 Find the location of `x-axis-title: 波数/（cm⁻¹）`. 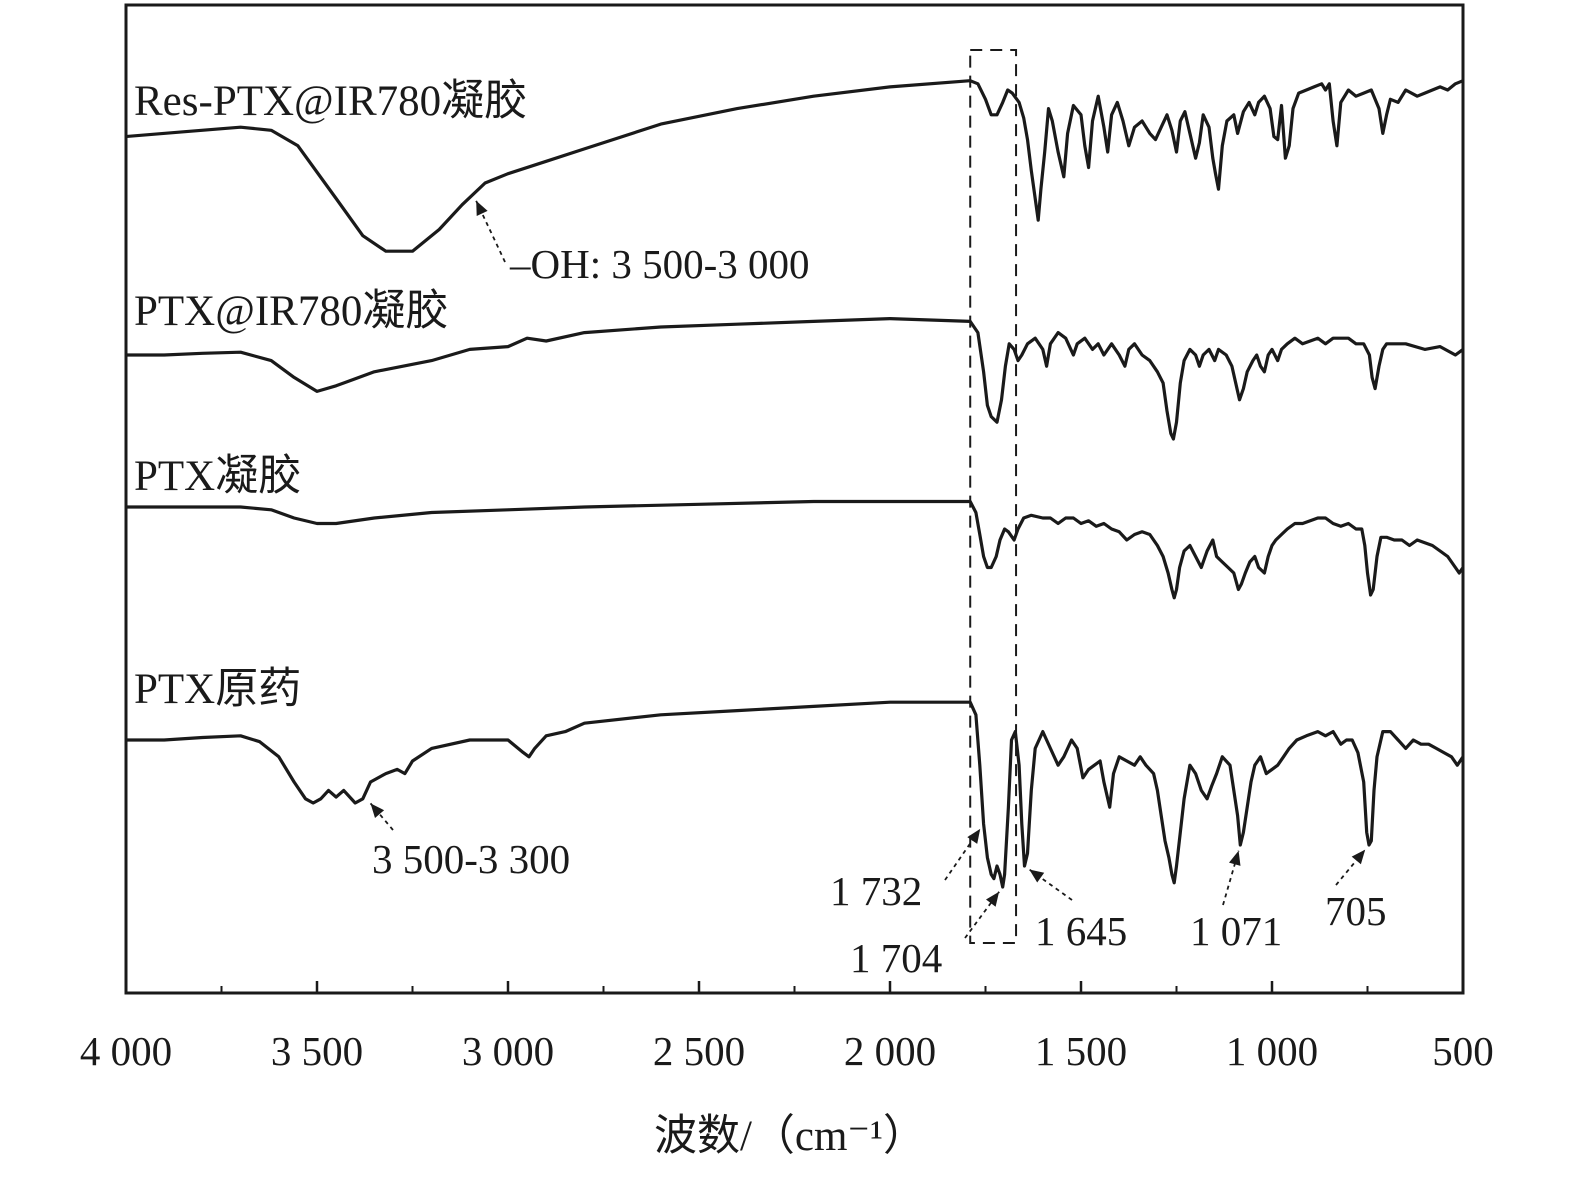

x-axis-title: 波数/（cm⁻¹） is located at coordinates (790, 1136).